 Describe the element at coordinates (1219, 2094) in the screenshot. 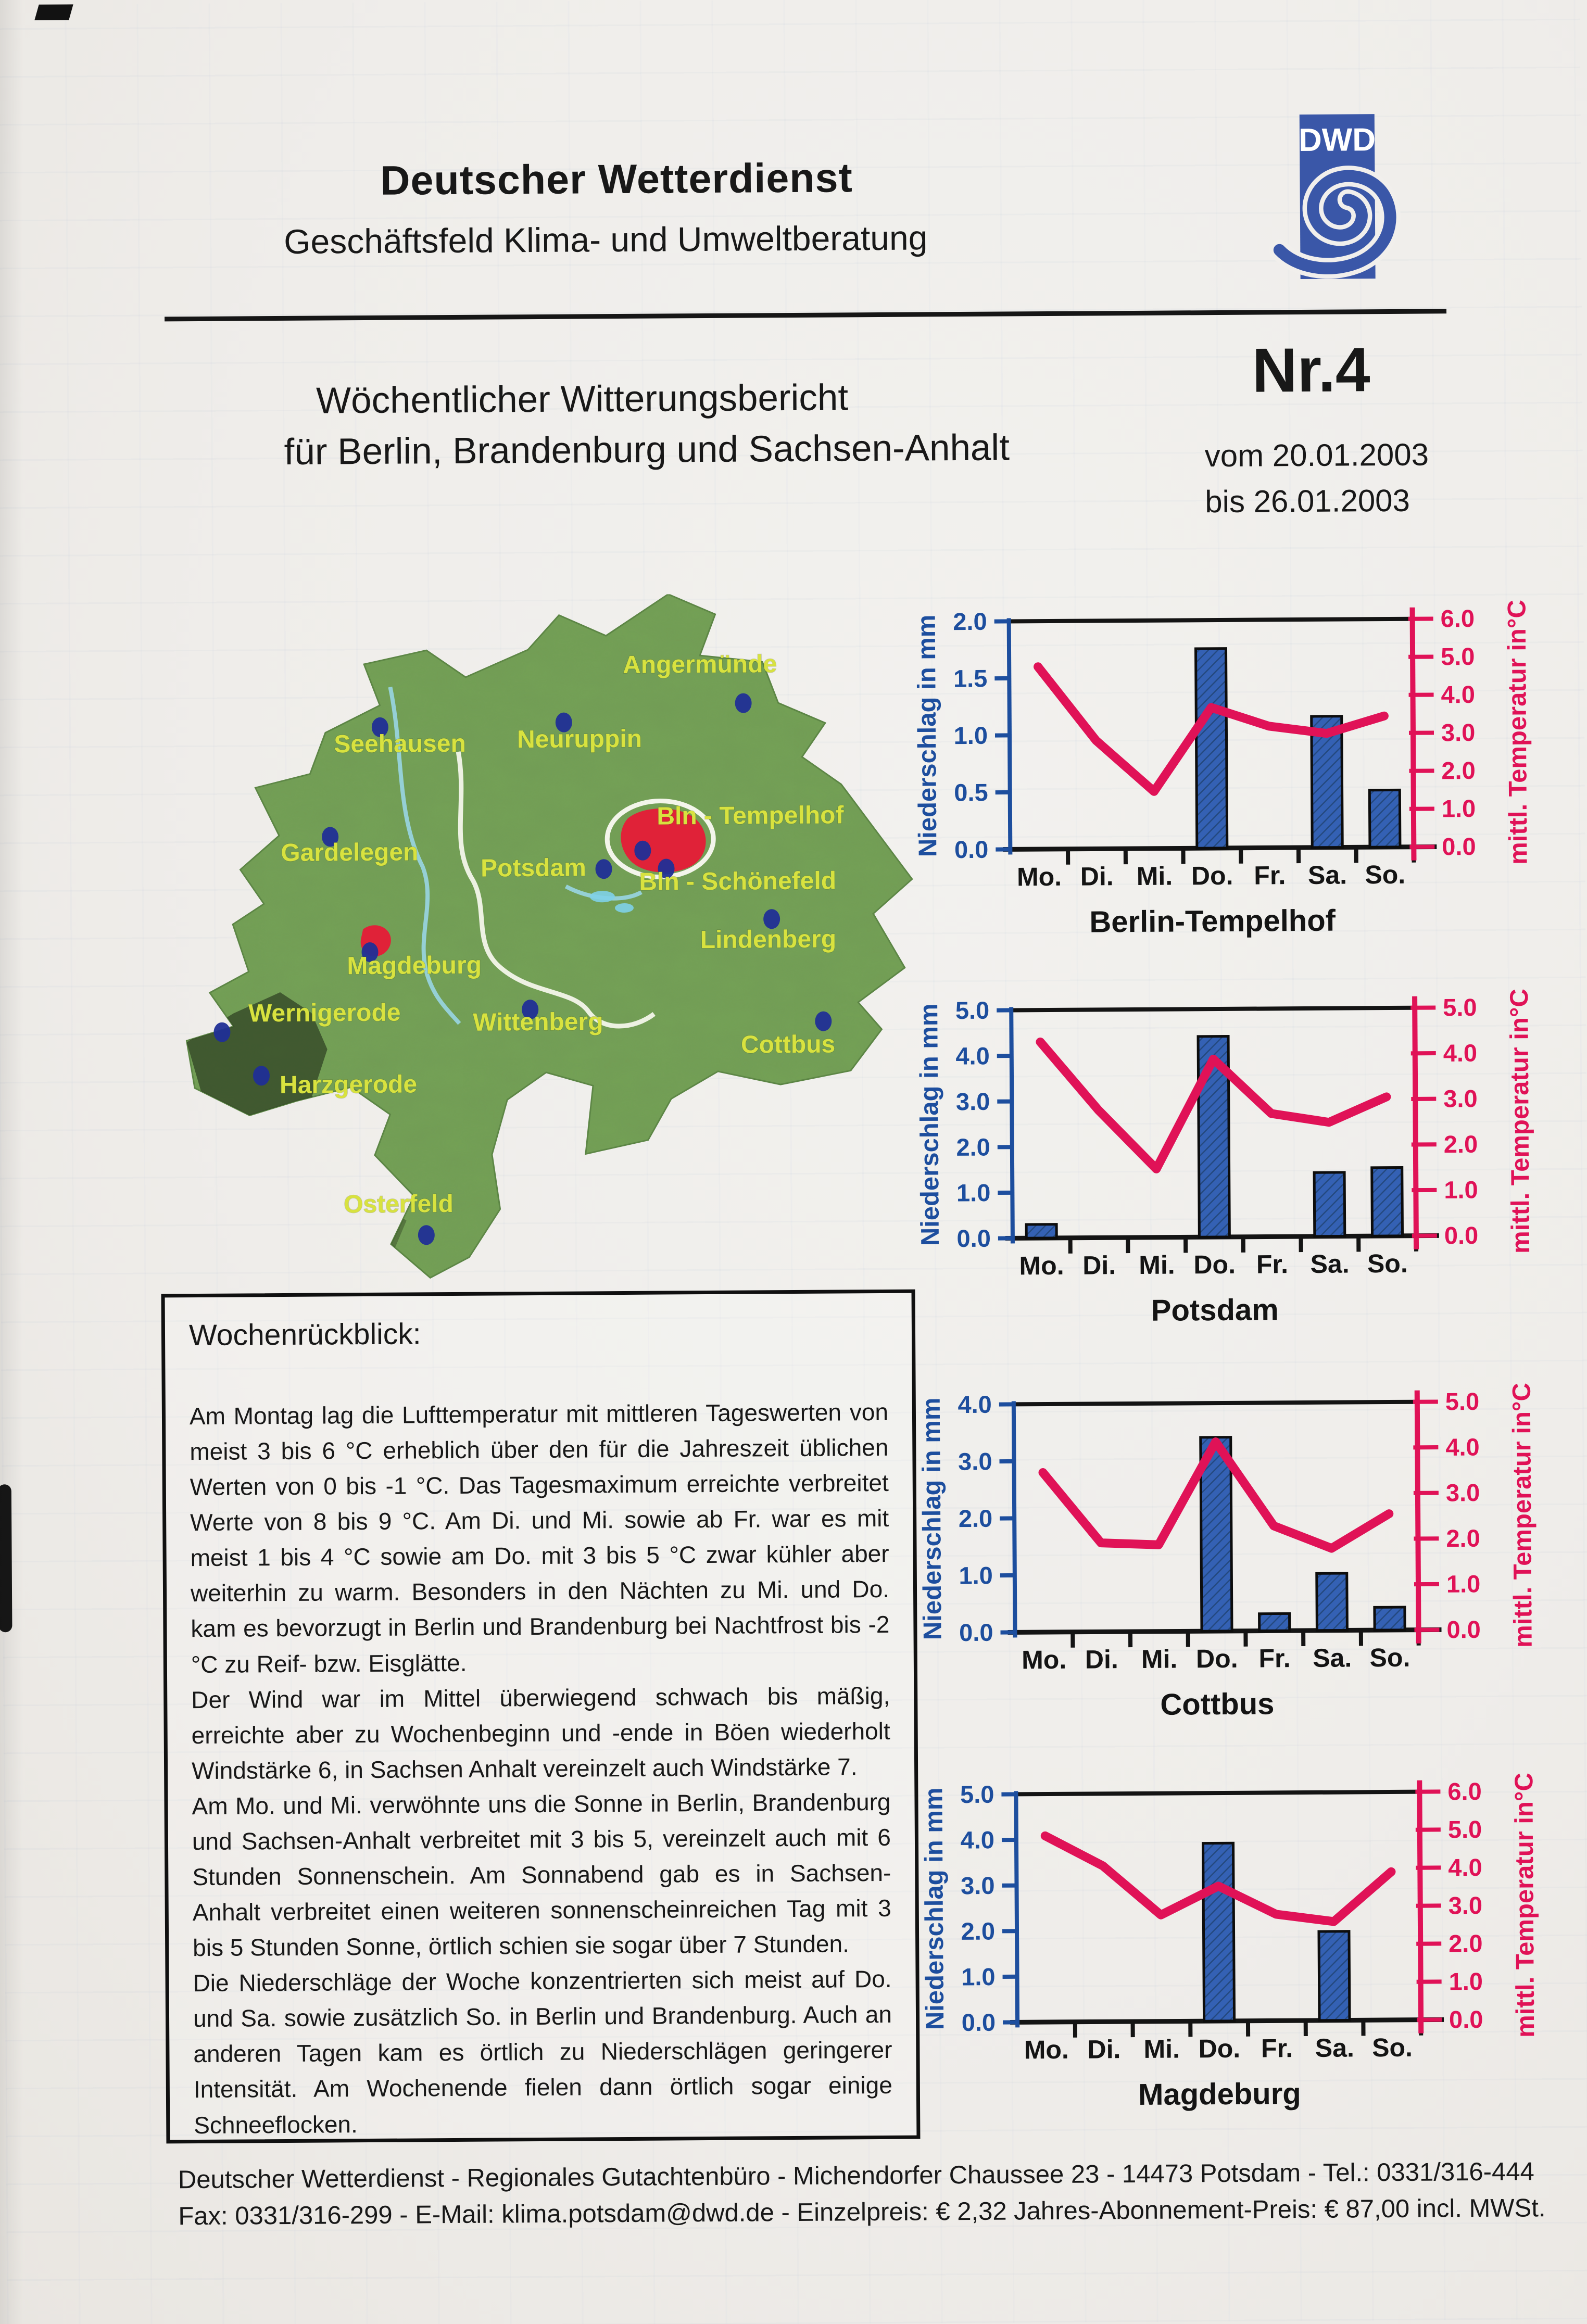

I see `chart-title: Magdeburg` at that location.